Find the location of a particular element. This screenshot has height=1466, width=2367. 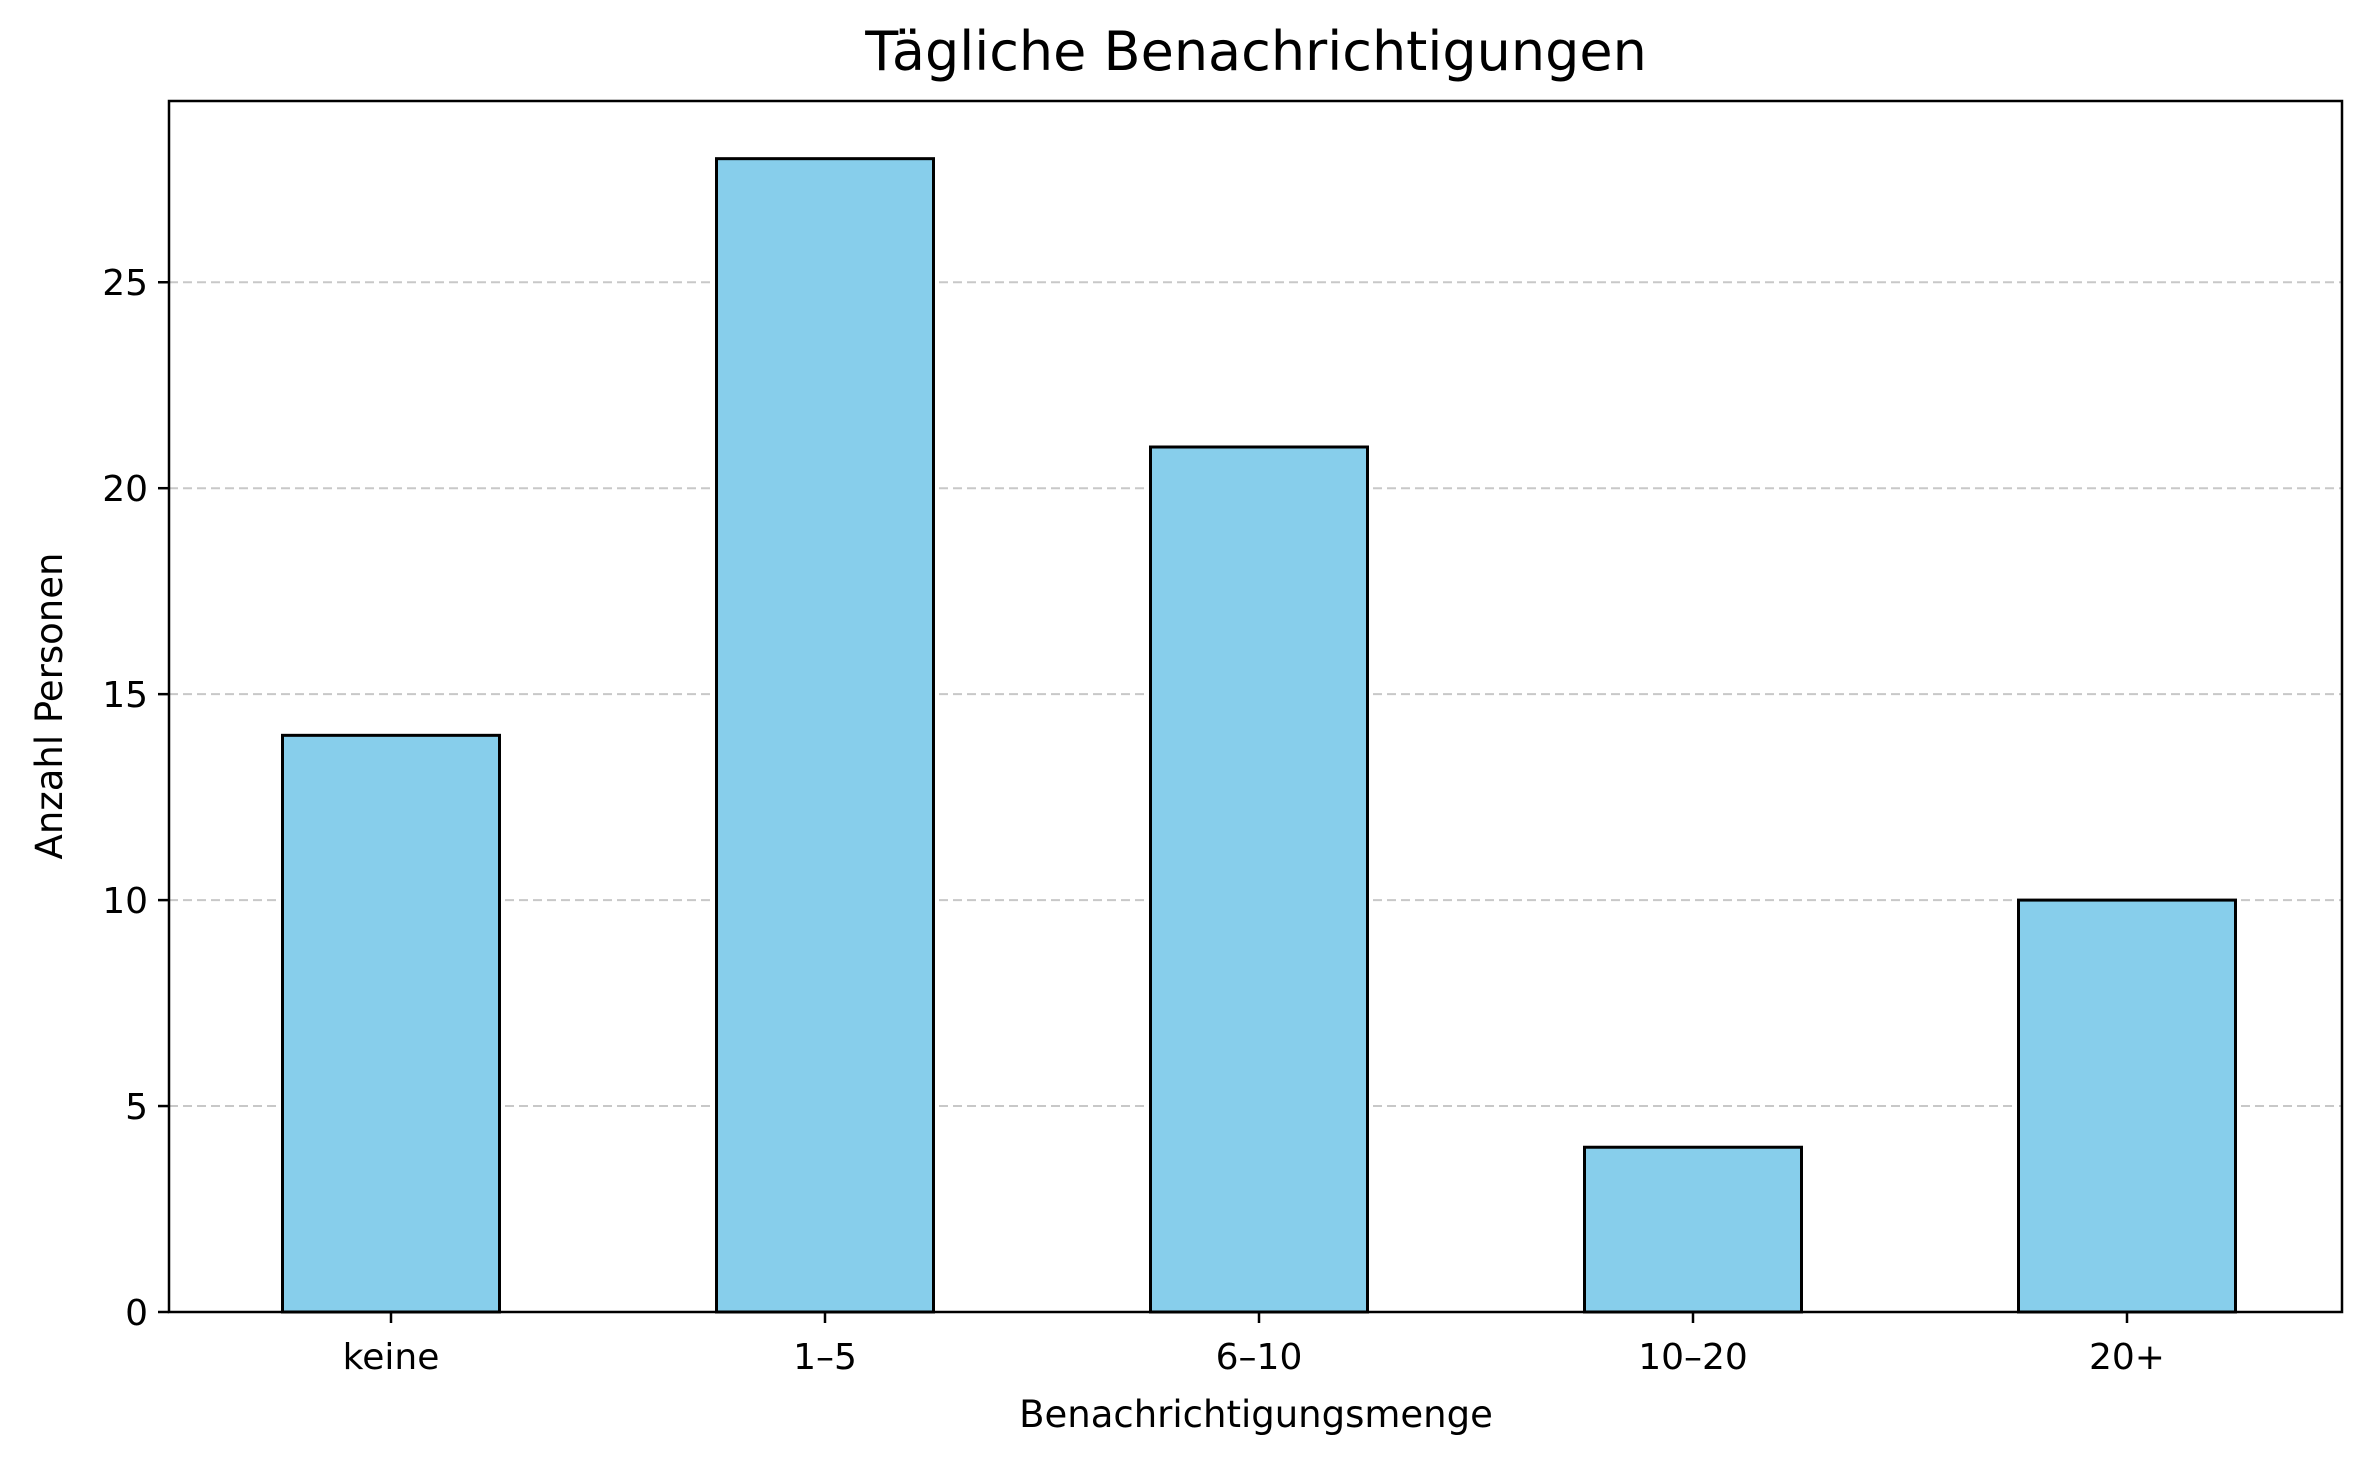

y-tick-label: 0 is located at coordinates (136, 1313).